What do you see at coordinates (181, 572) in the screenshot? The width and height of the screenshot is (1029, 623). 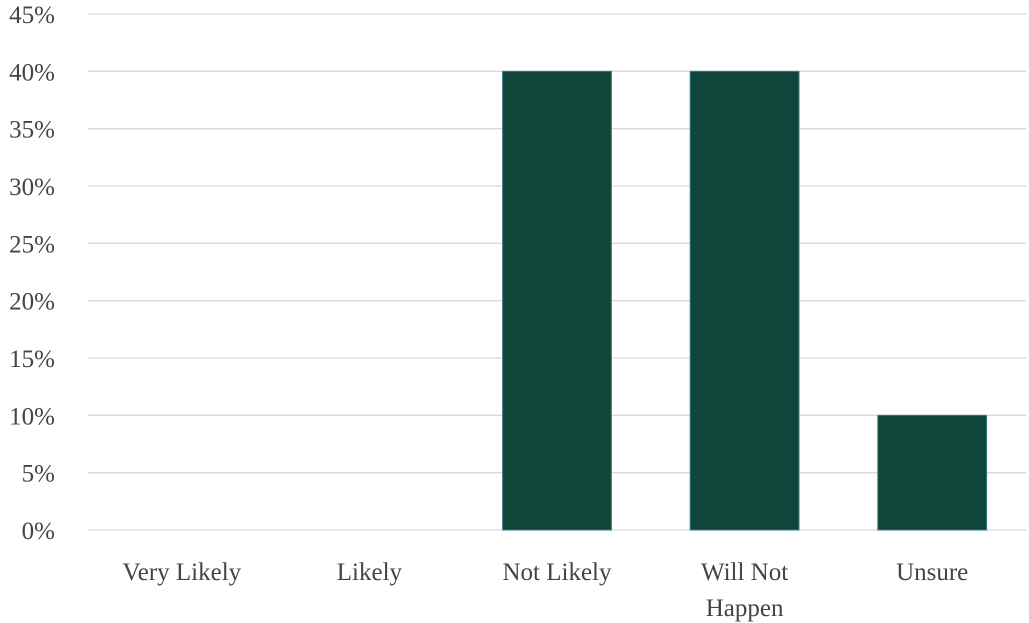 I see `x-tick-label: Very Likely` at bounding box center [181, 572].